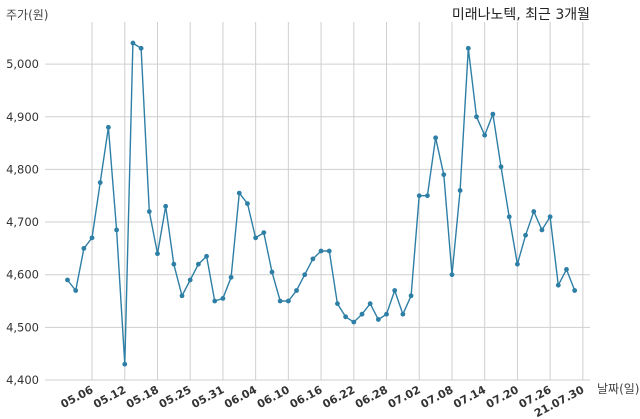 The image size is (640, 419). Describe the element at coordinates (208, 397) in the screenshot. I see `x-tick-label: 05.31` at that location.